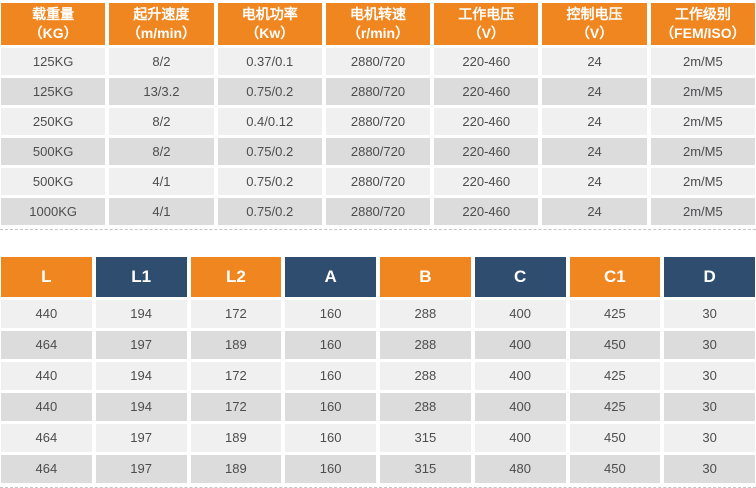  I want to click on dim-col-header-C: C, so click(520, 276).